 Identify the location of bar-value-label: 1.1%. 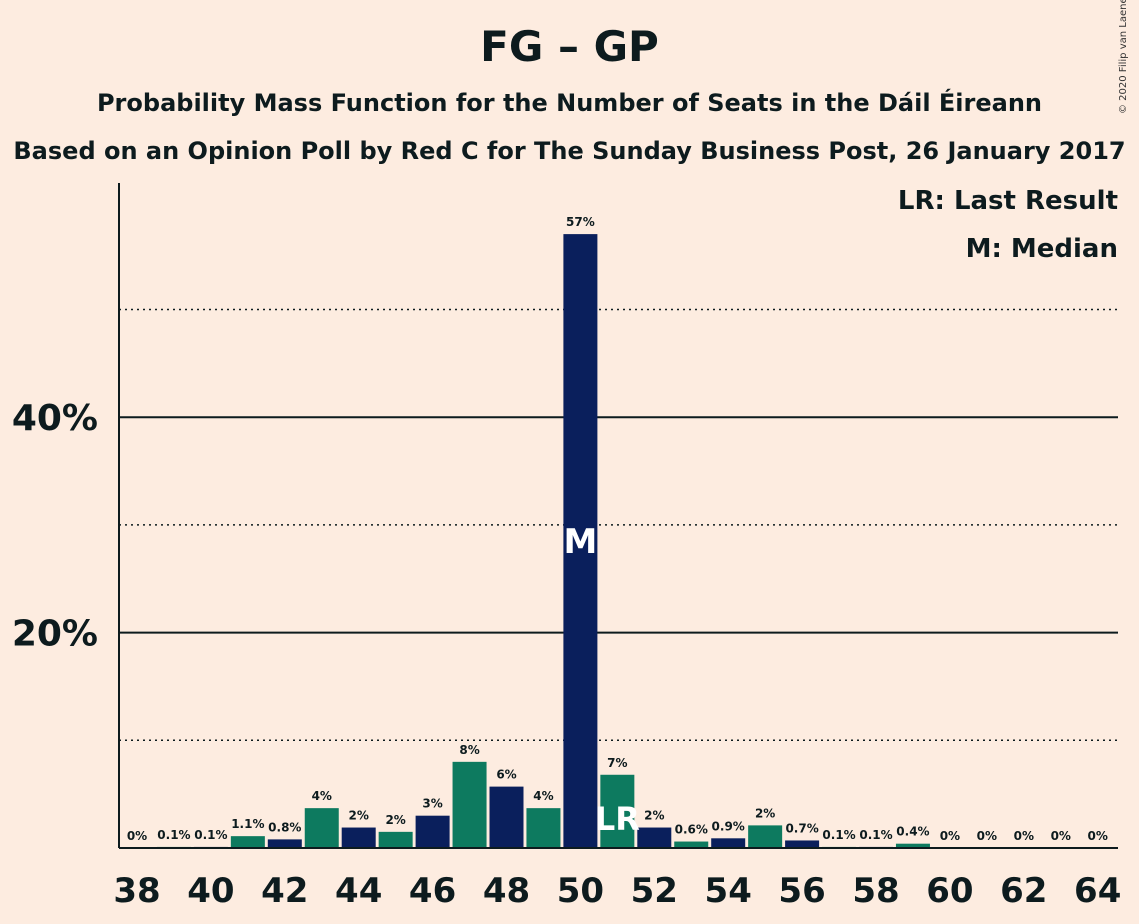
(247, 824).